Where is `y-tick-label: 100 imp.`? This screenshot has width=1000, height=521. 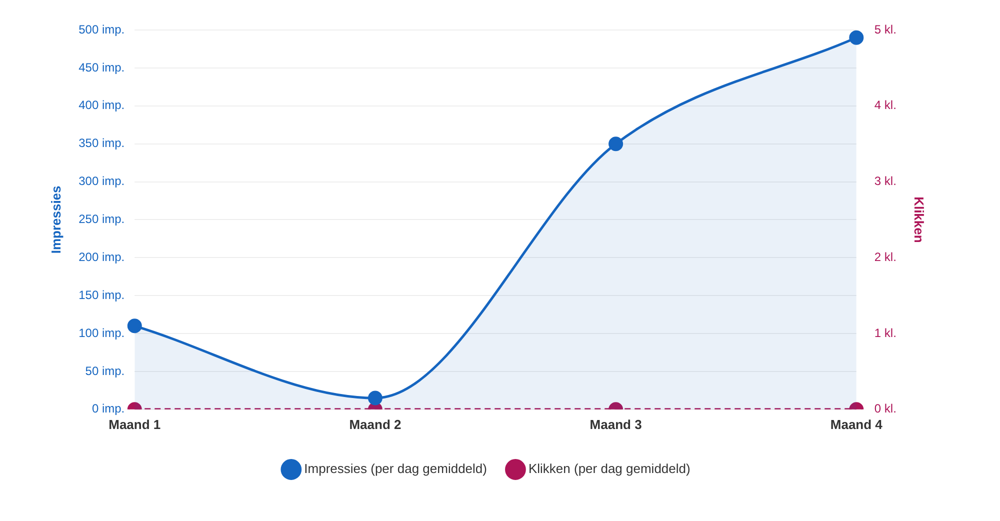
y-tick-label: 100 imp. is located at coordinates (101, 333).